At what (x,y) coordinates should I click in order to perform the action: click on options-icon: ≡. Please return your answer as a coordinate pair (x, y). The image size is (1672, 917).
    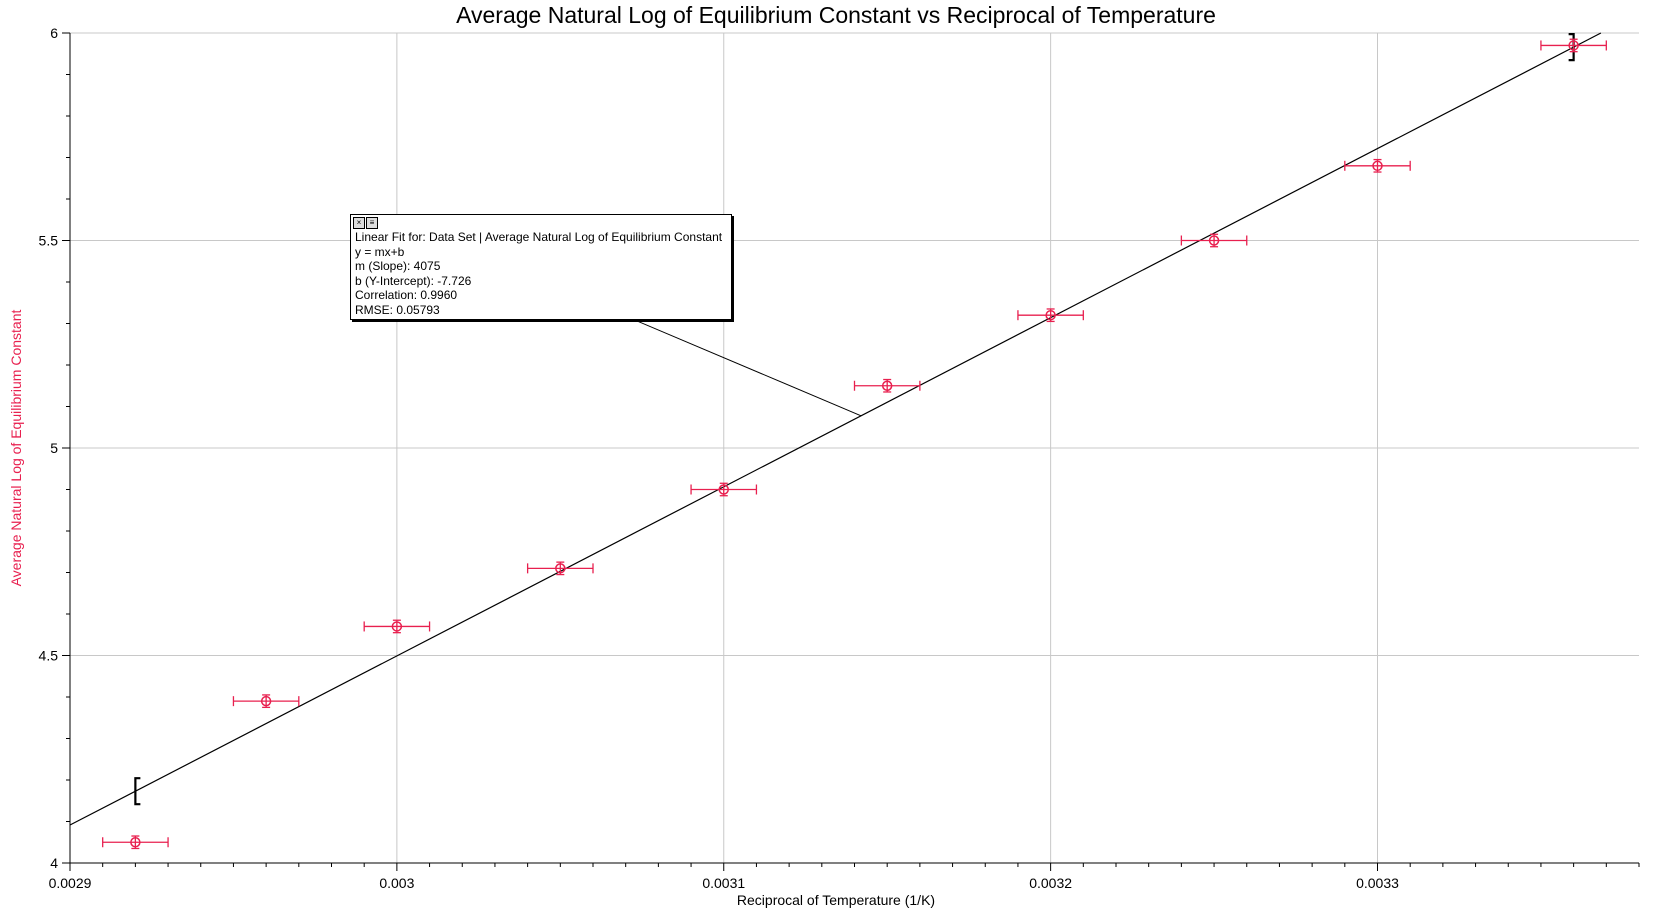
    Looking at the image, I should click on (372, 223).